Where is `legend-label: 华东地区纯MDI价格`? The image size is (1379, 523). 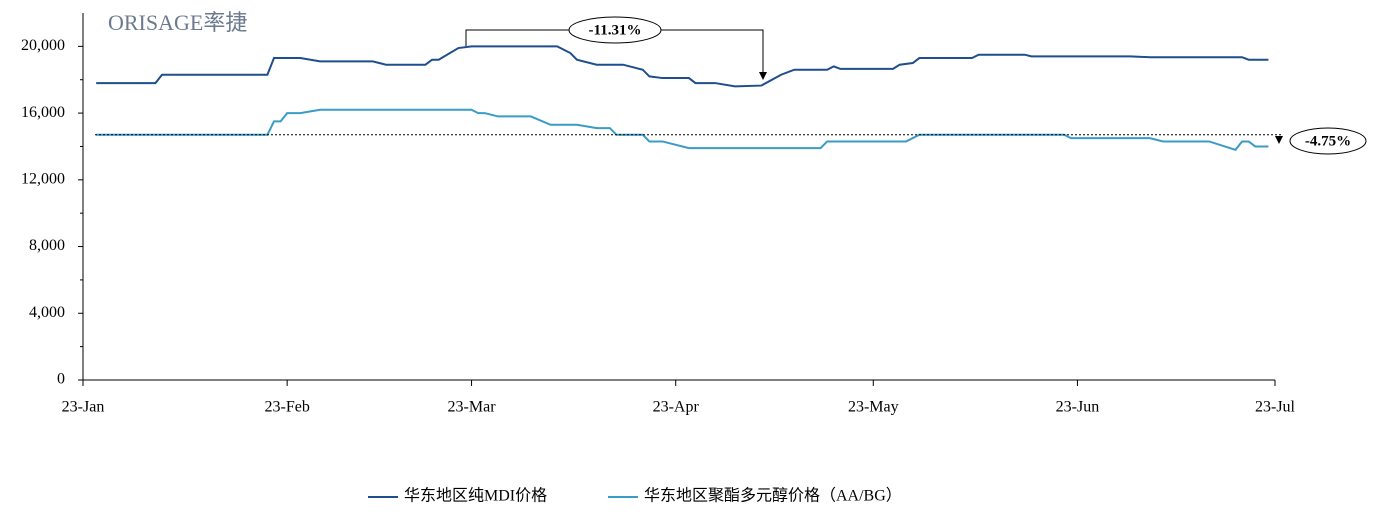
legend-label: 华东地区纯MDI价格 is located at coordinates (475, 496).